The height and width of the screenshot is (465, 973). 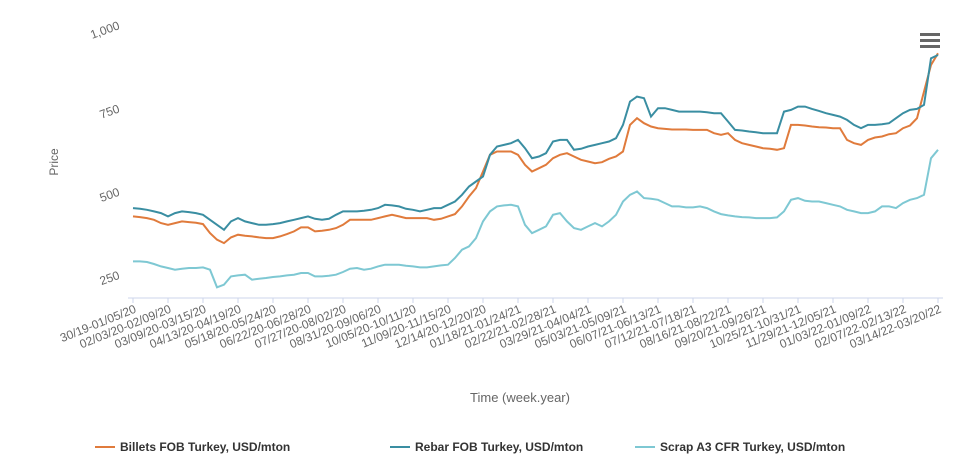 What do you see at coordinates (205, 447) in the screenshot?
I see `legend-label: Billets FOB Turkey, USD/mton` at bounding box center [205, 447].